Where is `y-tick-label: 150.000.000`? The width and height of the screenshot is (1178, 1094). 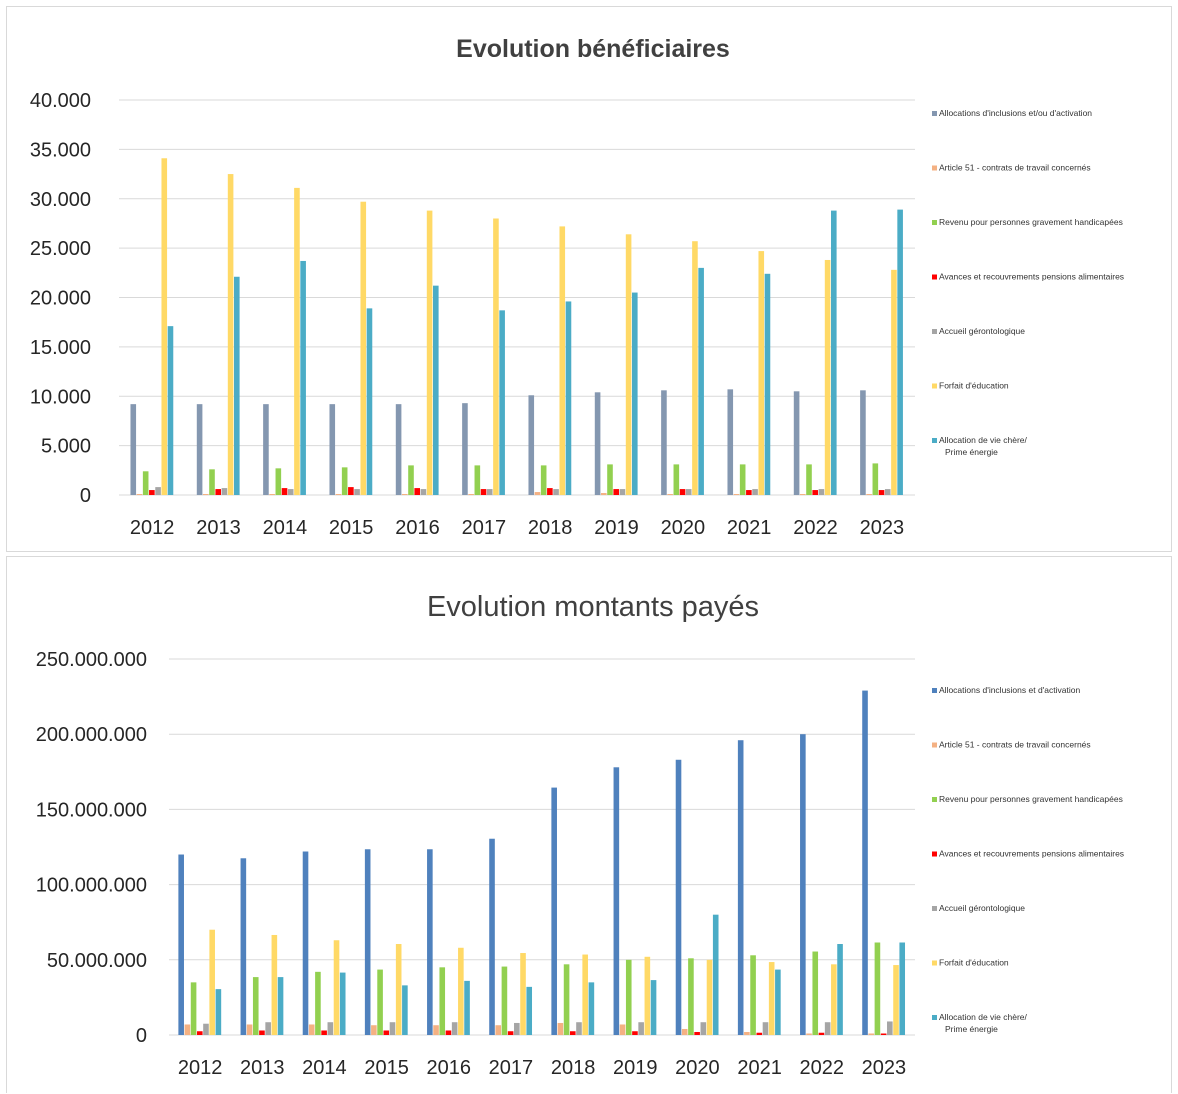 y-tick-label: 150.000.000 is located at coordinates (91, 810).